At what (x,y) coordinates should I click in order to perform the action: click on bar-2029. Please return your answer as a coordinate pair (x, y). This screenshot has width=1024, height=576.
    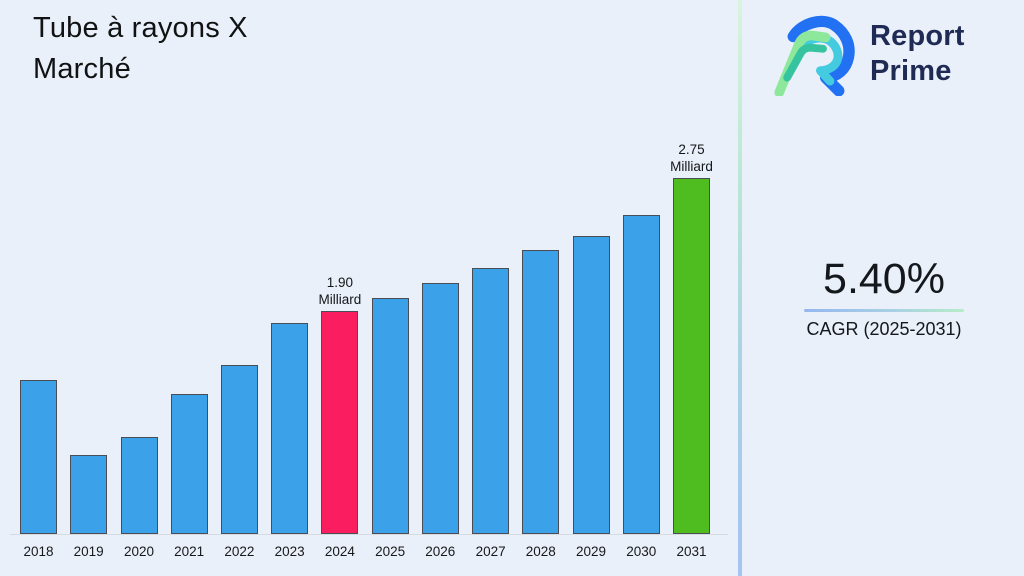
    Looking at the image, I should click on (591, 385).